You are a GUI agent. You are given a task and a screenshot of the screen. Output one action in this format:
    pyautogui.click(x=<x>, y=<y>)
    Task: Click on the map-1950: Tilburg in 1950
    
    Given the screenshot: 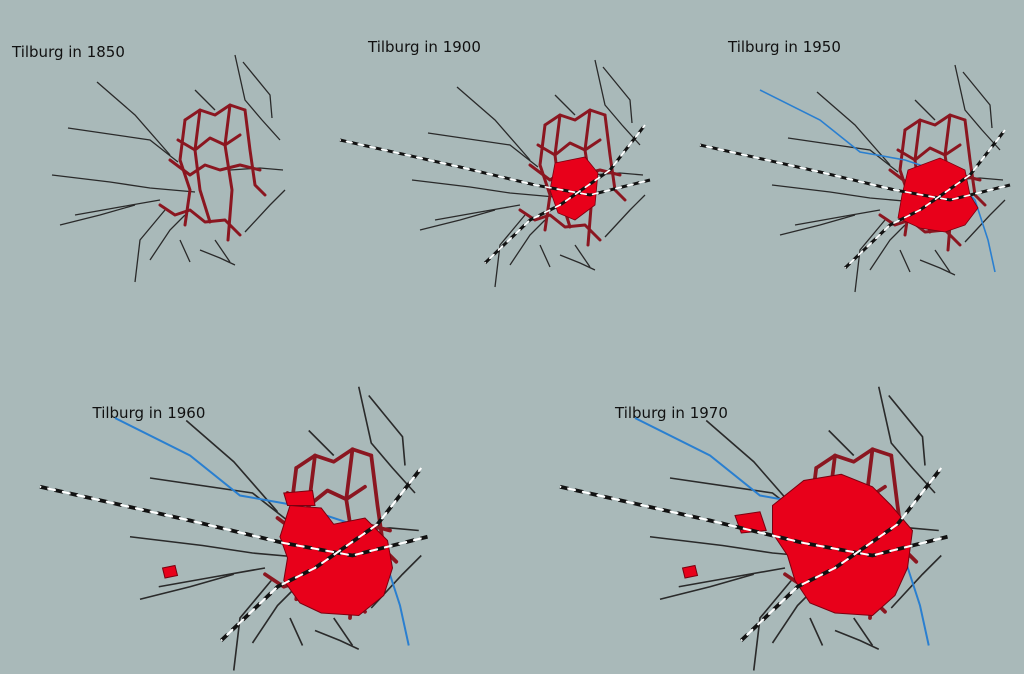 What is the action you would take?
    pyautogui.click(x=855, y=165)
    